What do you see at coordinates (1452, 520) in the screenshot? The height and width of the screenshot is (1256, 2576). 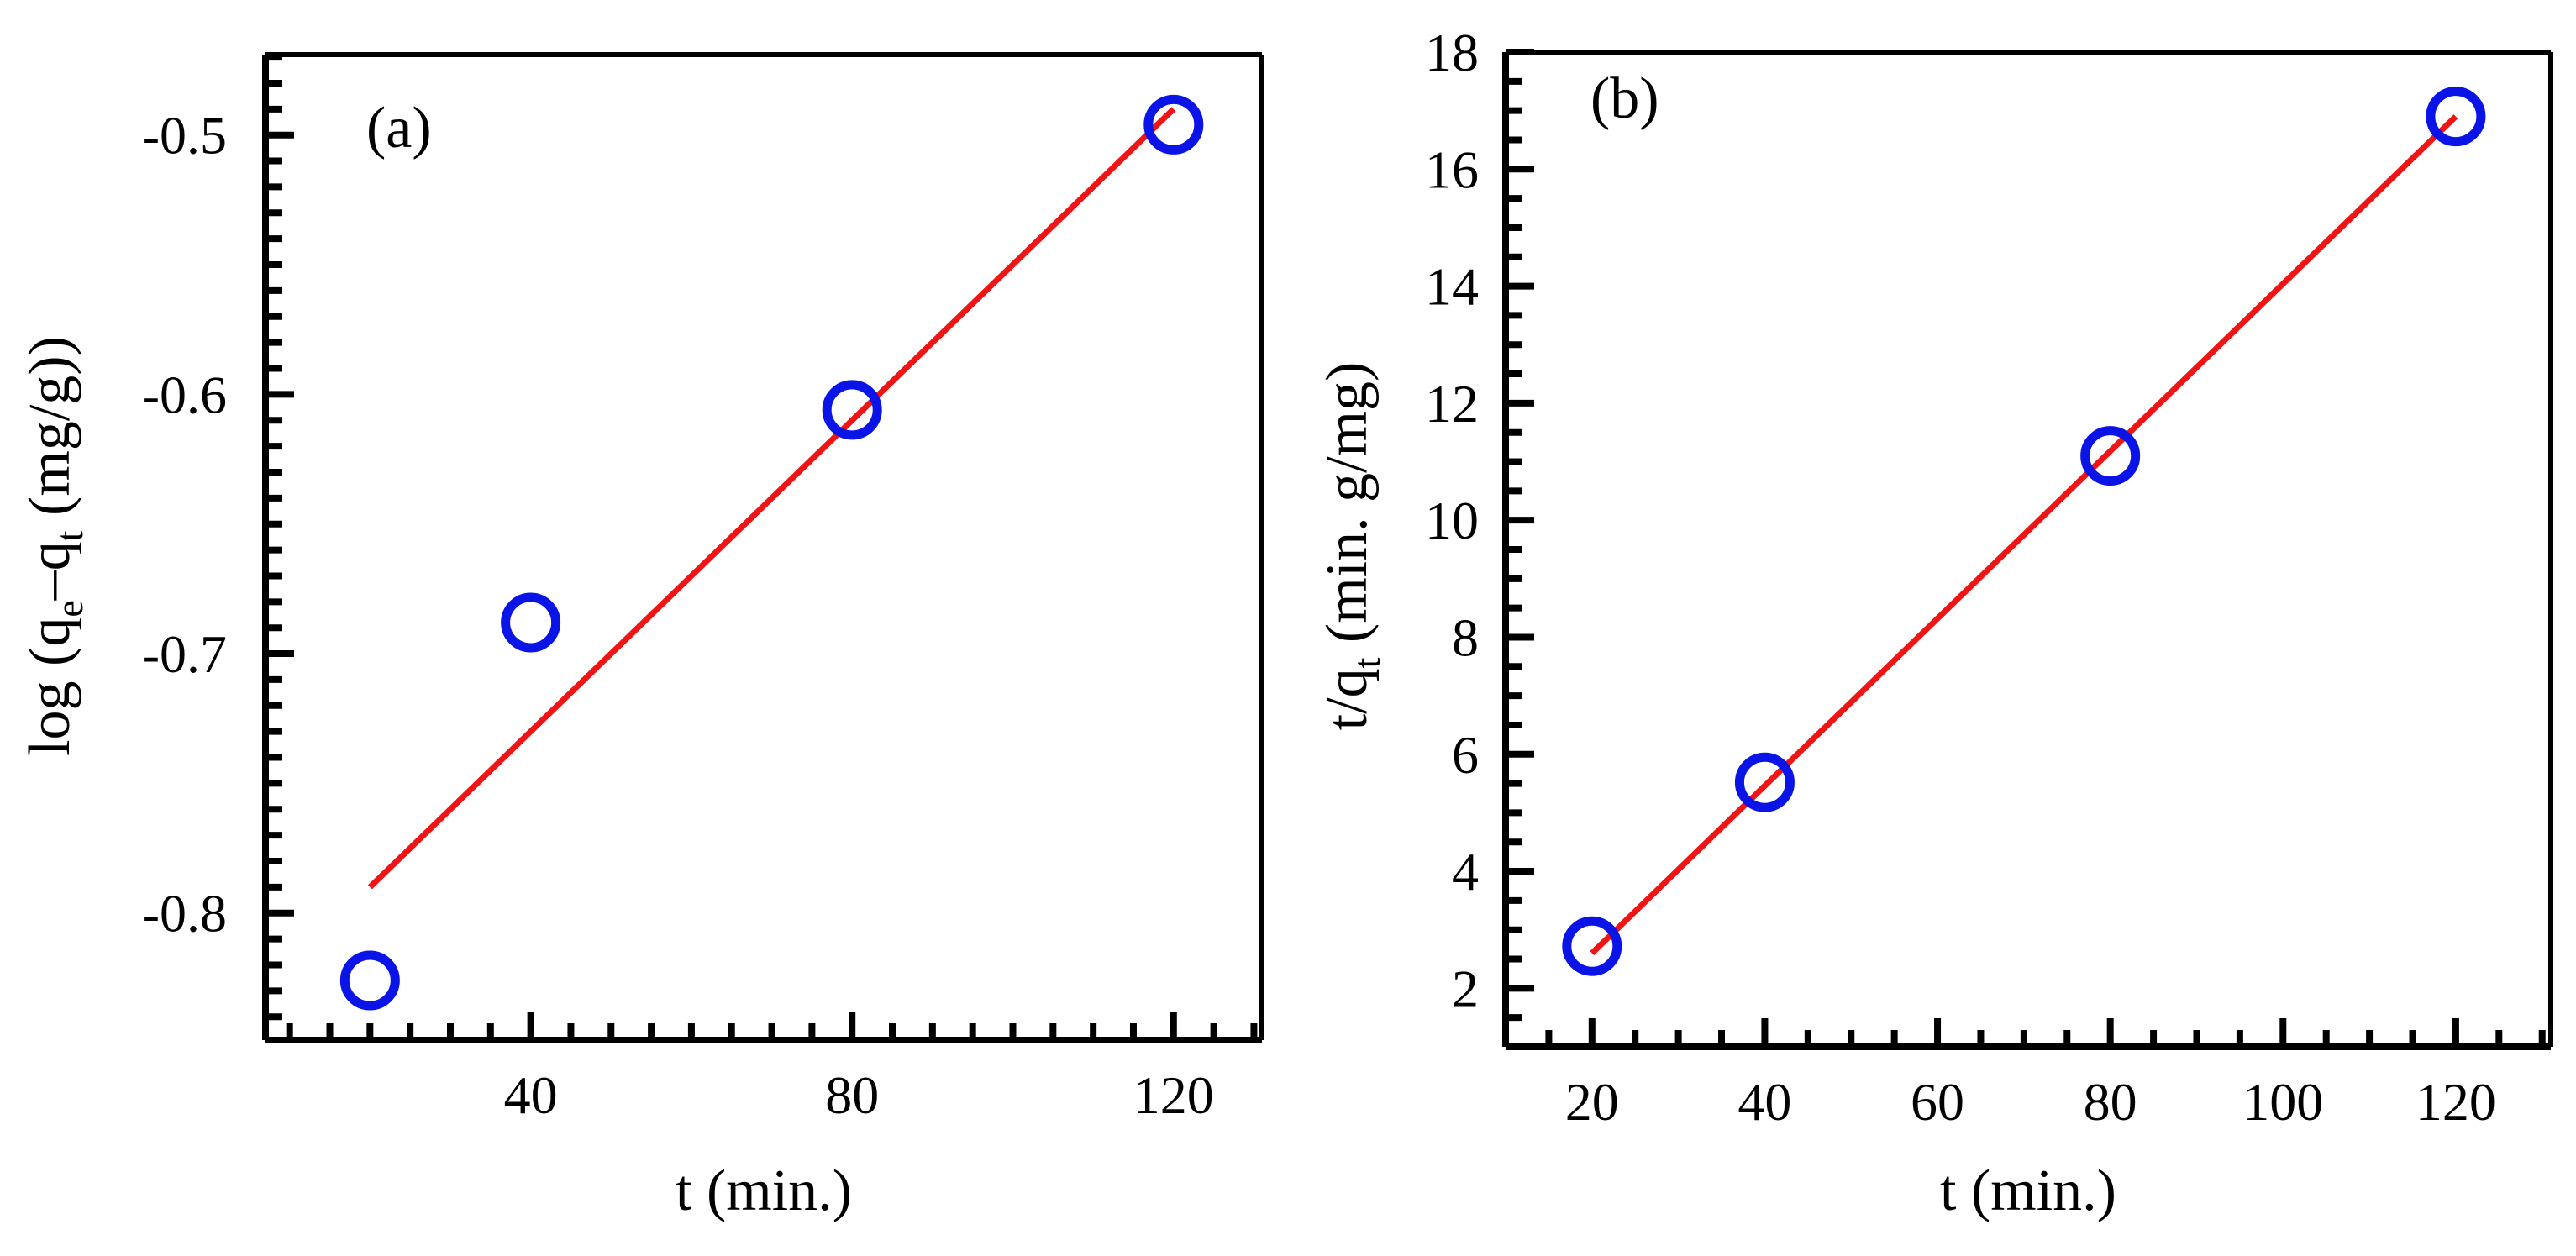 I see `y-tick-label: 10` at bounding box center [1452, 520].